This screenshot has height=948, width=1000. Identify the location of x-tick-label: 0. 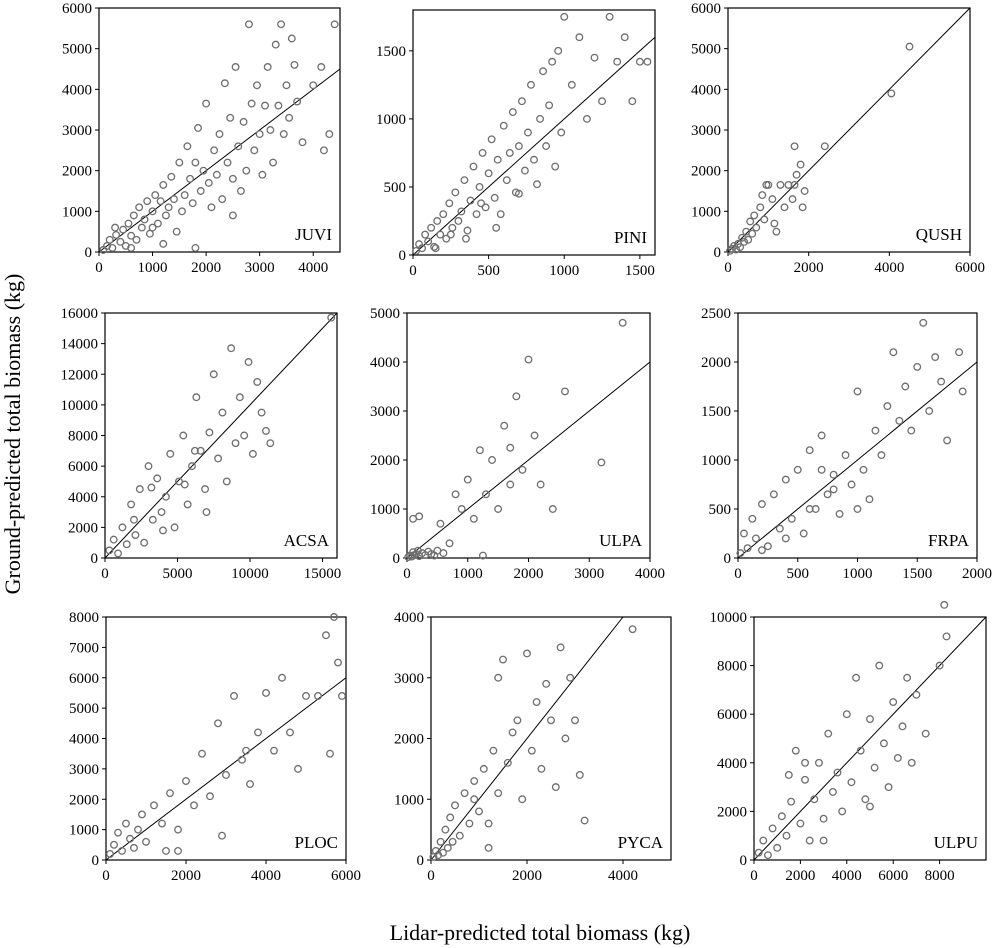
(106, 876).